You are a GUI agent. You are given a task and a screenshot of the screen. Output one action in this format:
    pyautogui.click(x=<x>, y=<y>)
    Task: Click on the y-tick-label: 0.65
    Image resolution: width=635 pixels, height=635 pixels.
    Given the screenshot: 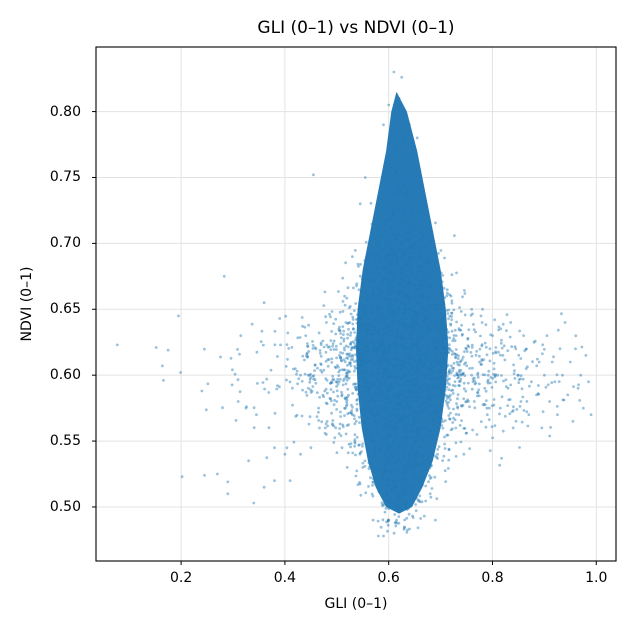 What is the action you would take?
    pyautogui.click(x=65, y=309)
    